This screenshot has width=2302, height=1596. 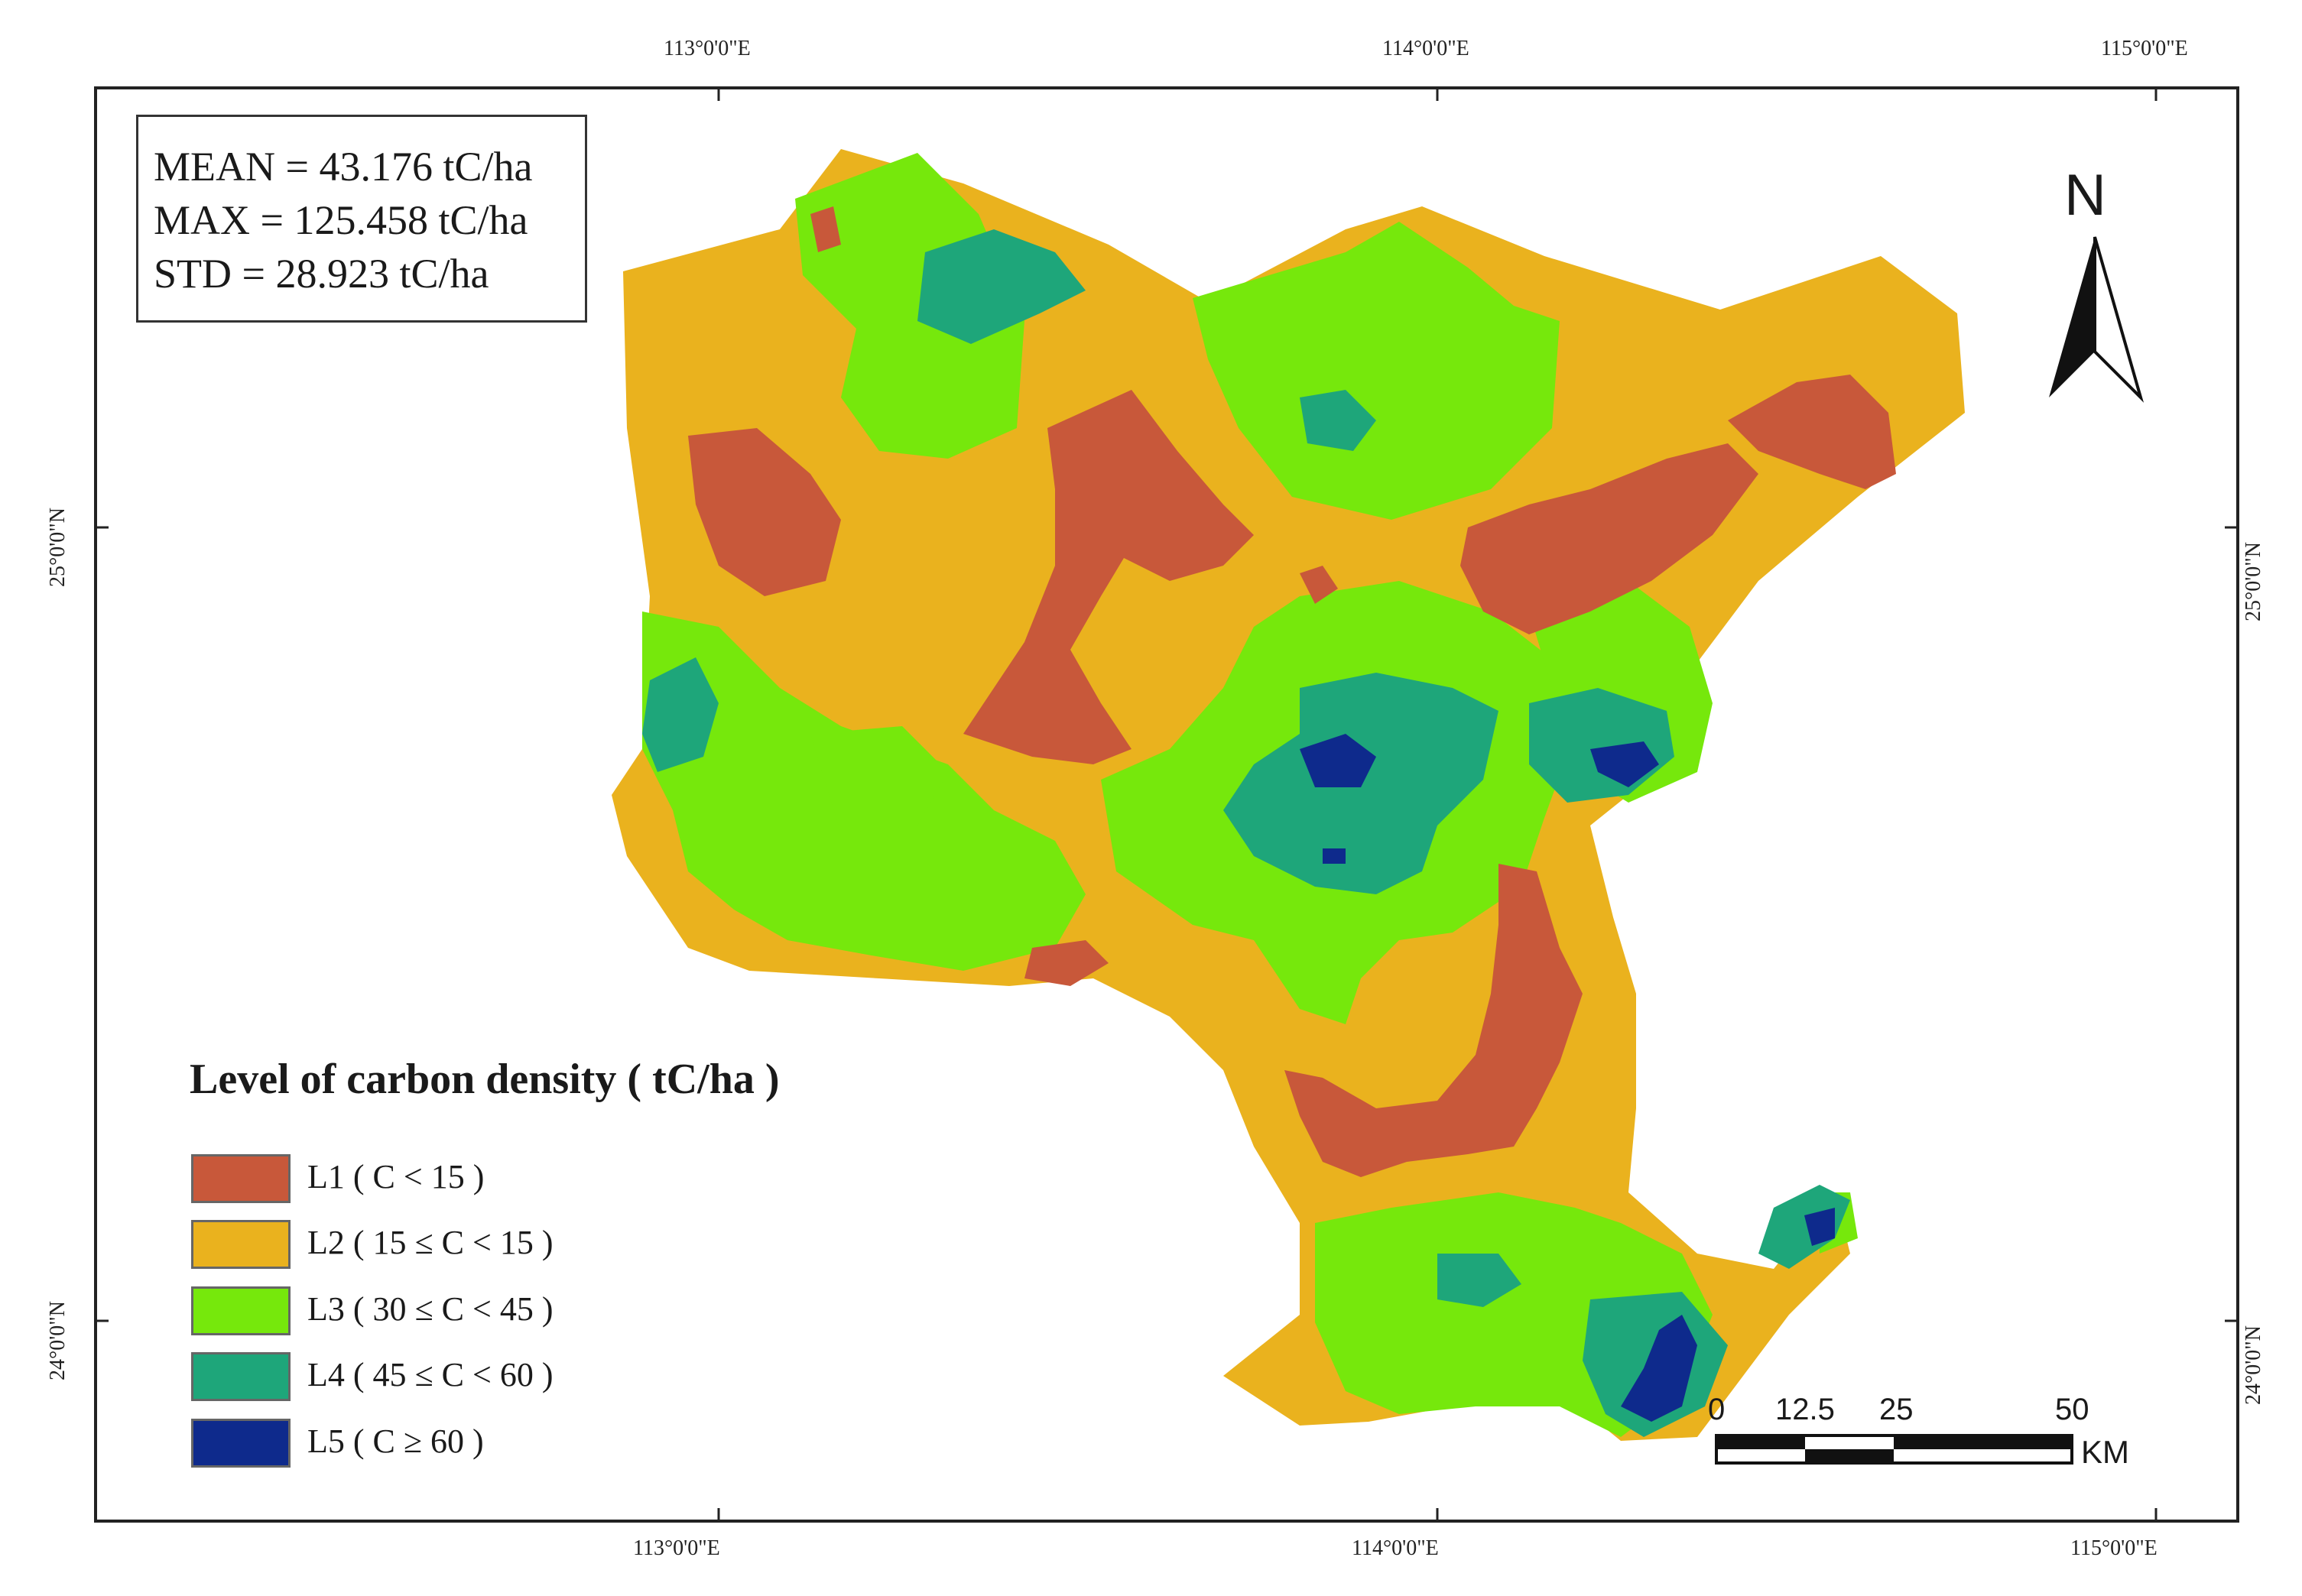 What do you see at coordinates (1805, 1409) in the screenshot?
I see `scale-tick-12-5: 12.5` at bounding box center [1805, 1409].